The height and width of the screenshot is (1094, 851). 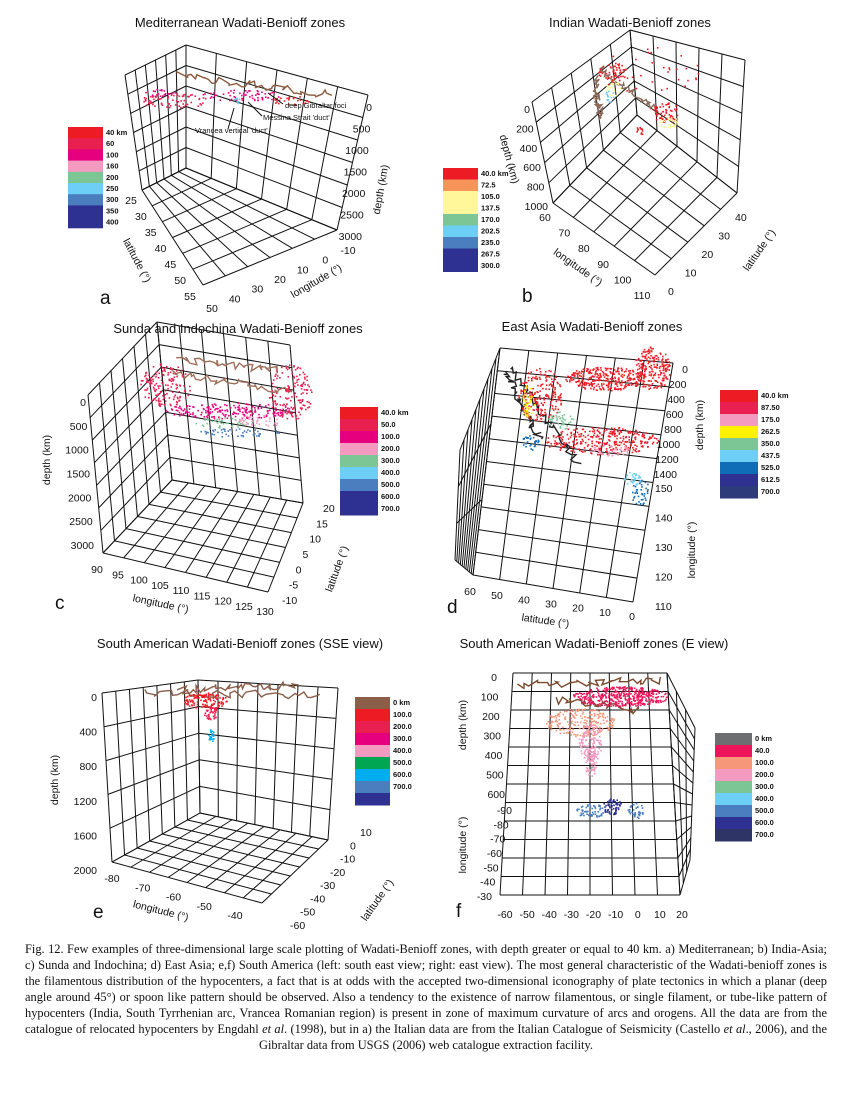 What do you see at coordinates (77, 451) in the screenshot?
I see `depth-tick-label: 1000` at bounding box center [77, 451].